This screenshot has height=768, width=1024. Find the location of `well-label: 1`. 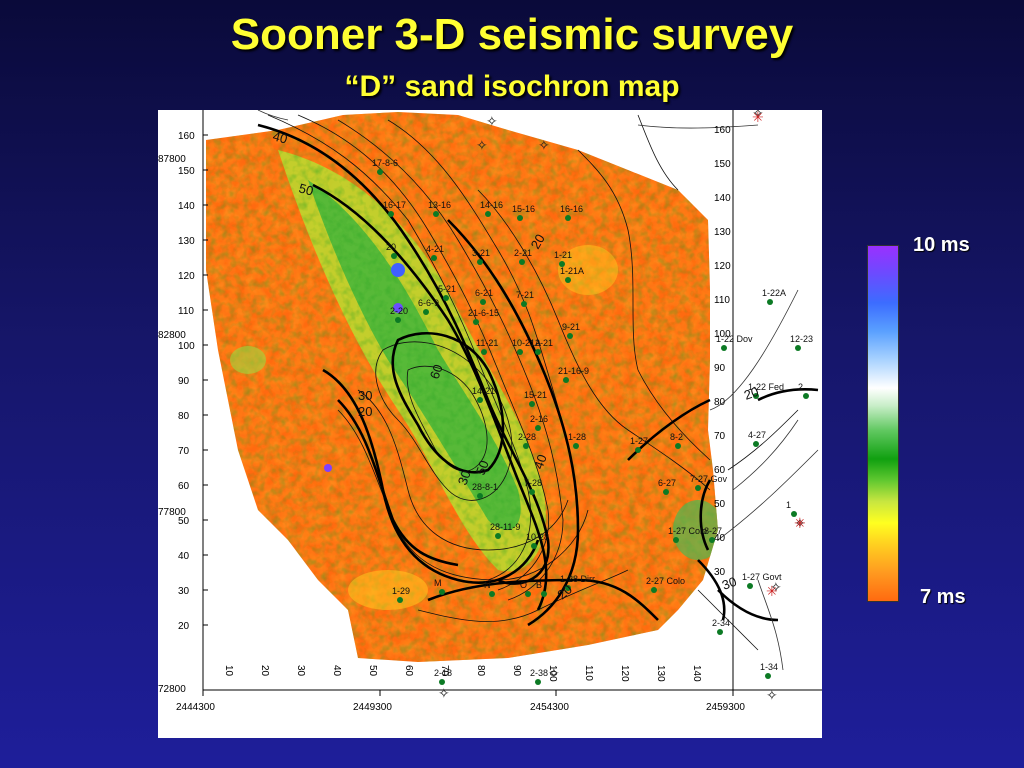

well-label: 1 is located at coordinates (788, 505).